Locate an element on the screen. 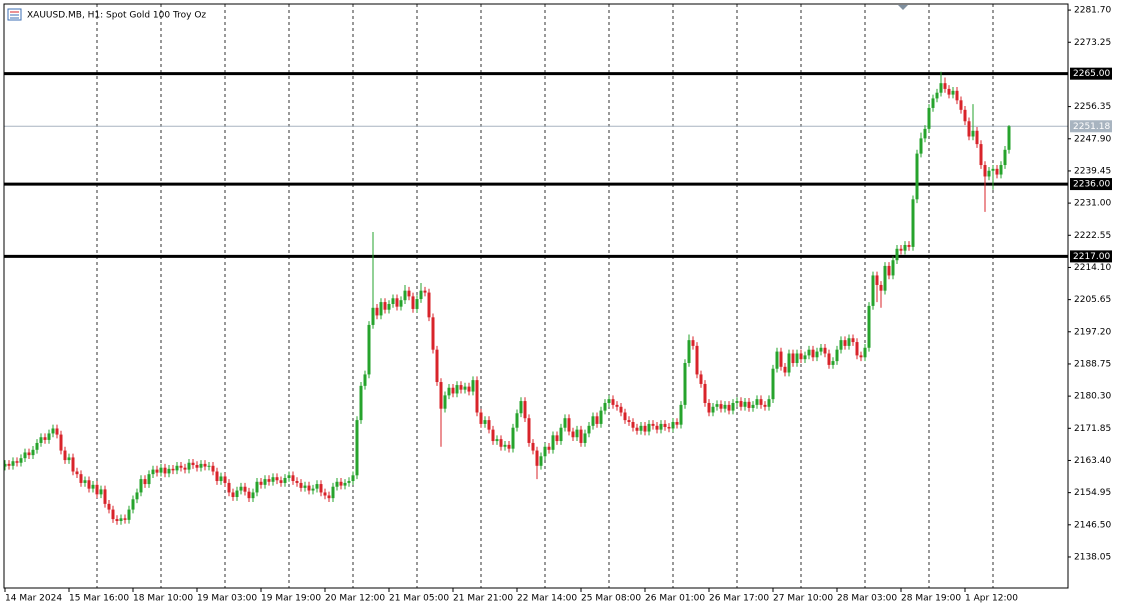 This screenshot has height=610, width=1125. x-tick-label: 26 Mar 17:00 is located at coordinates (739, 599).